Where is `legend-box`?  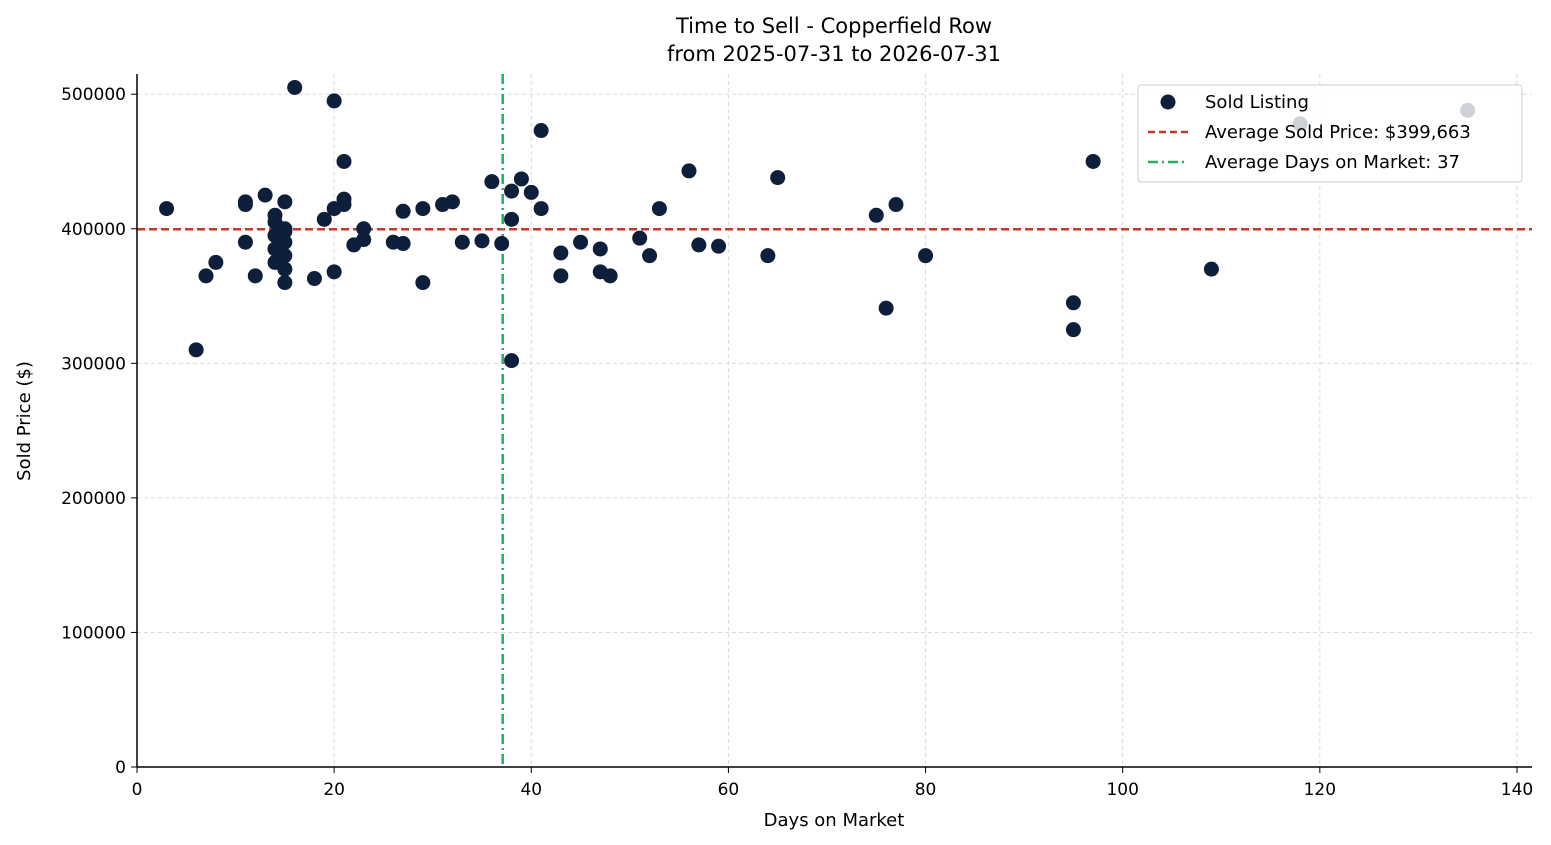
legend-box is located at coordinates (1330, 133).